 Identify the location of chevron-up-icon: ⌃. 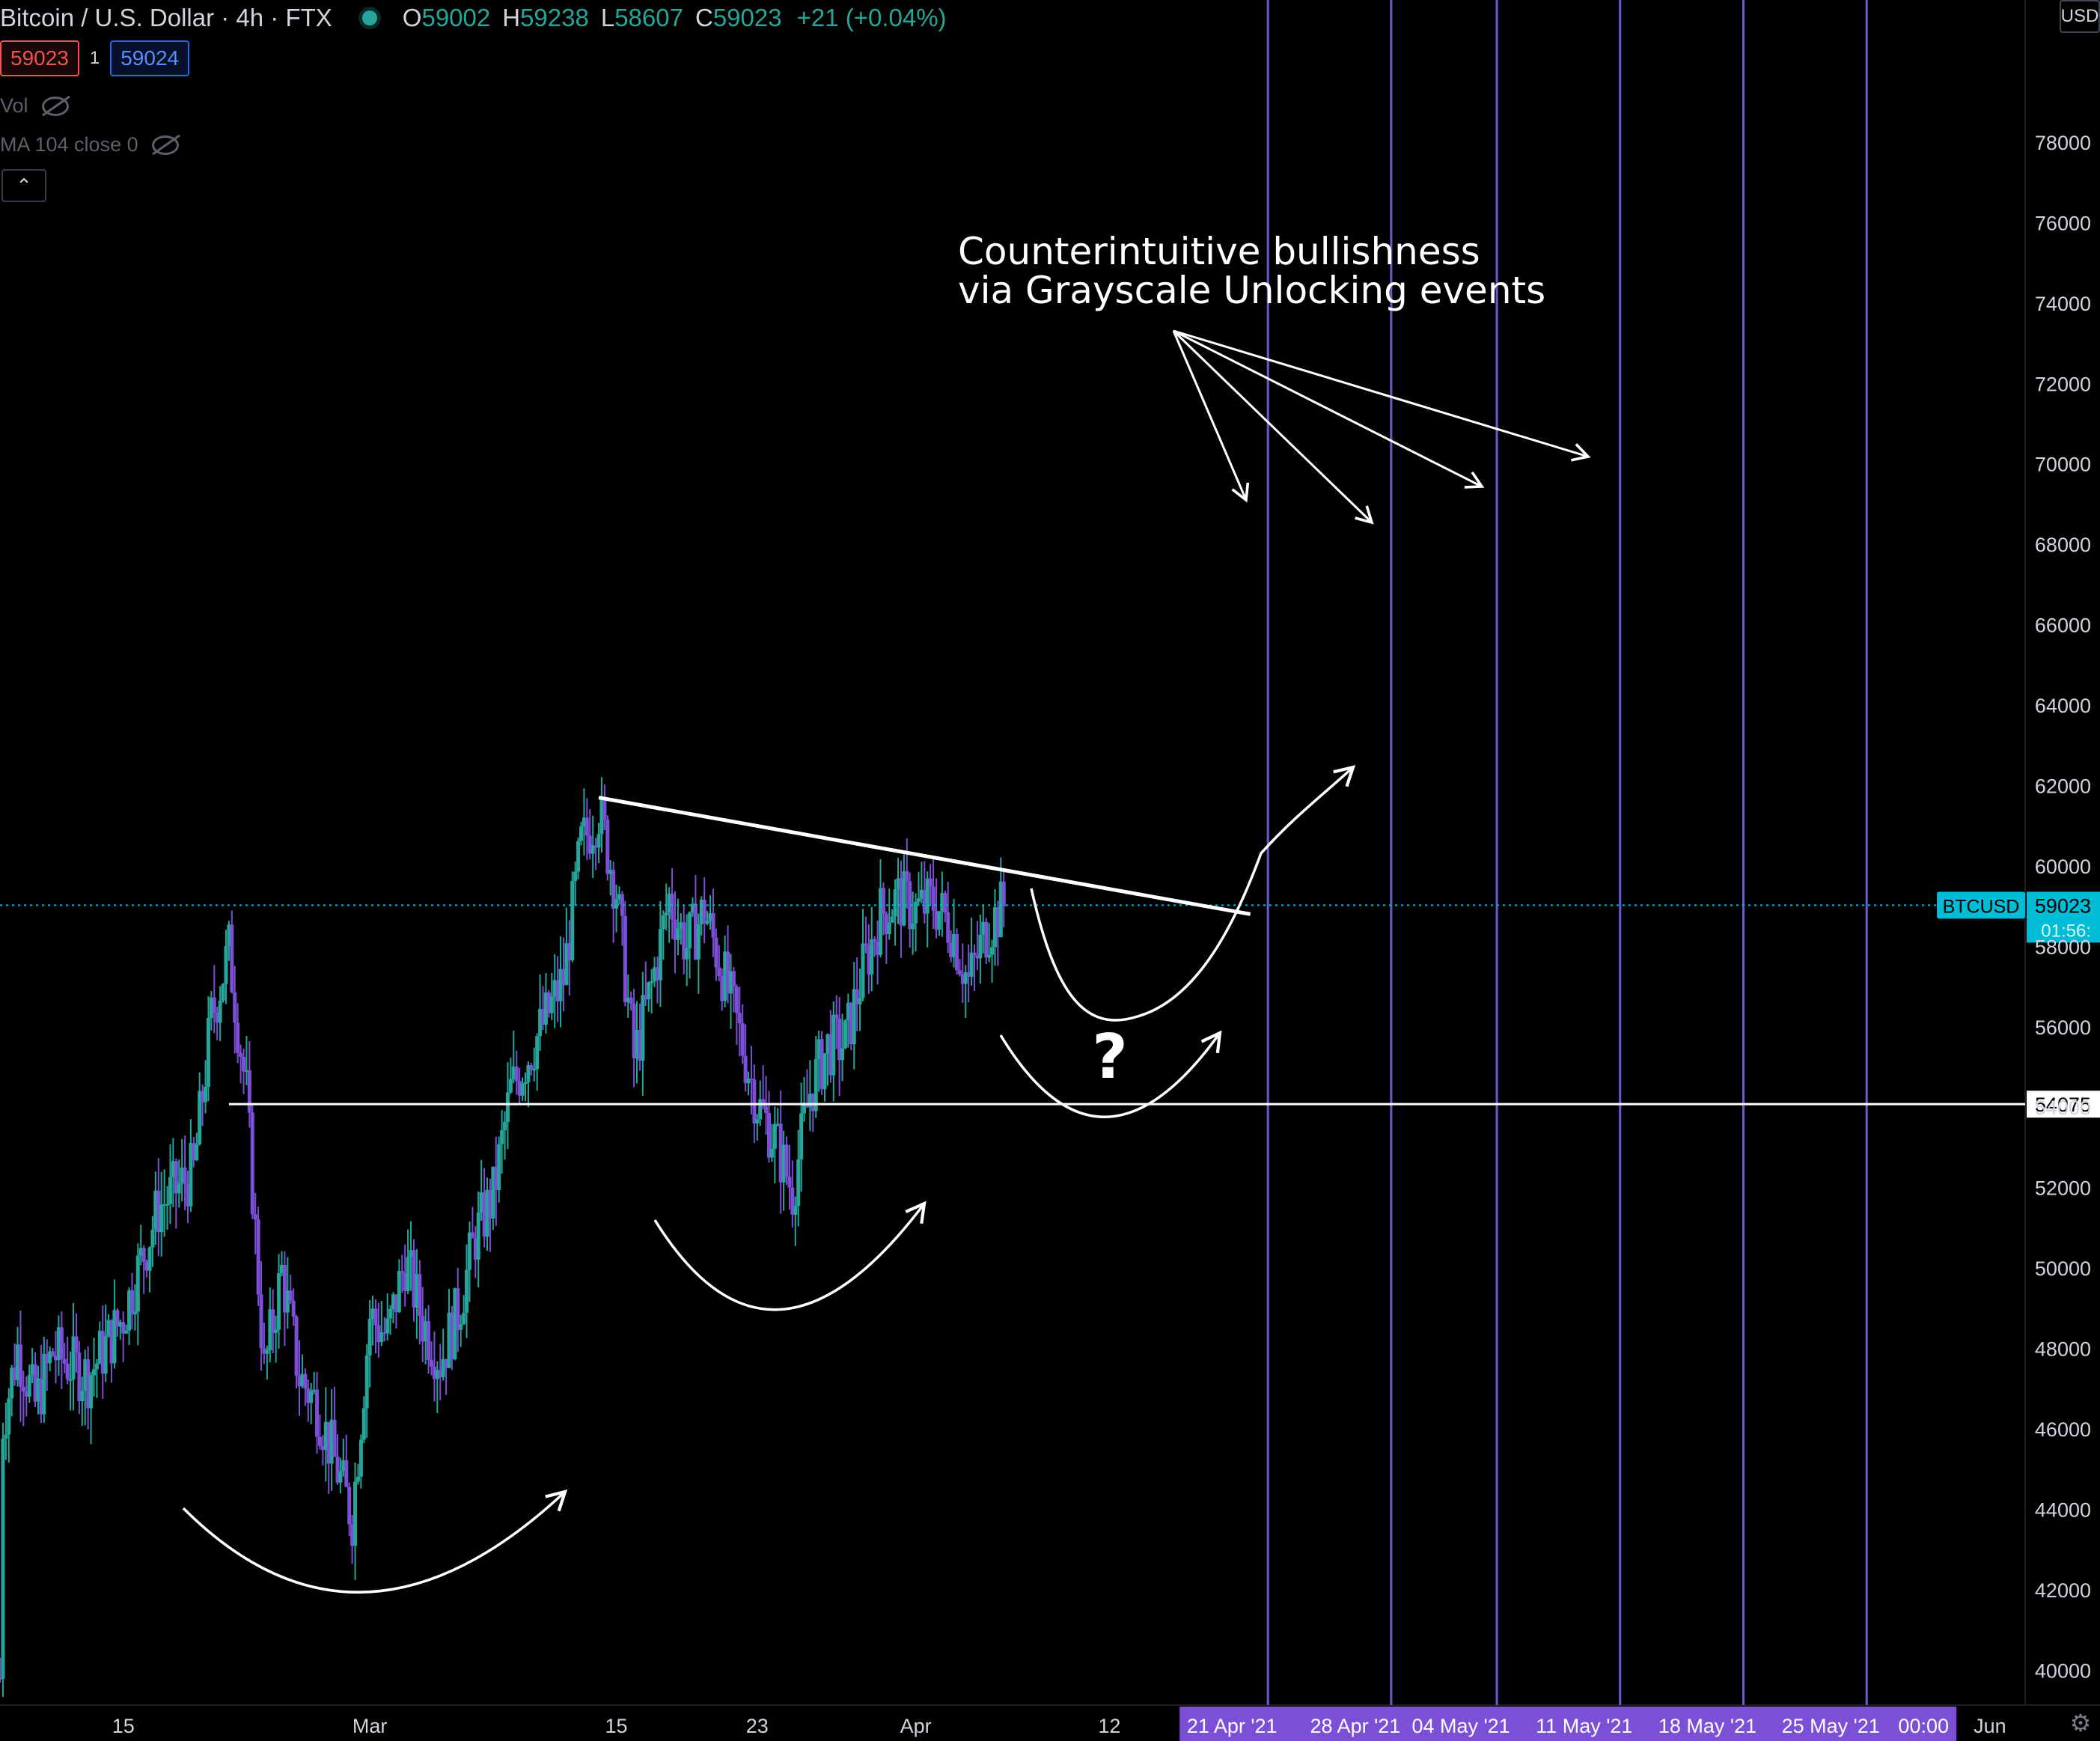
(23, 185).